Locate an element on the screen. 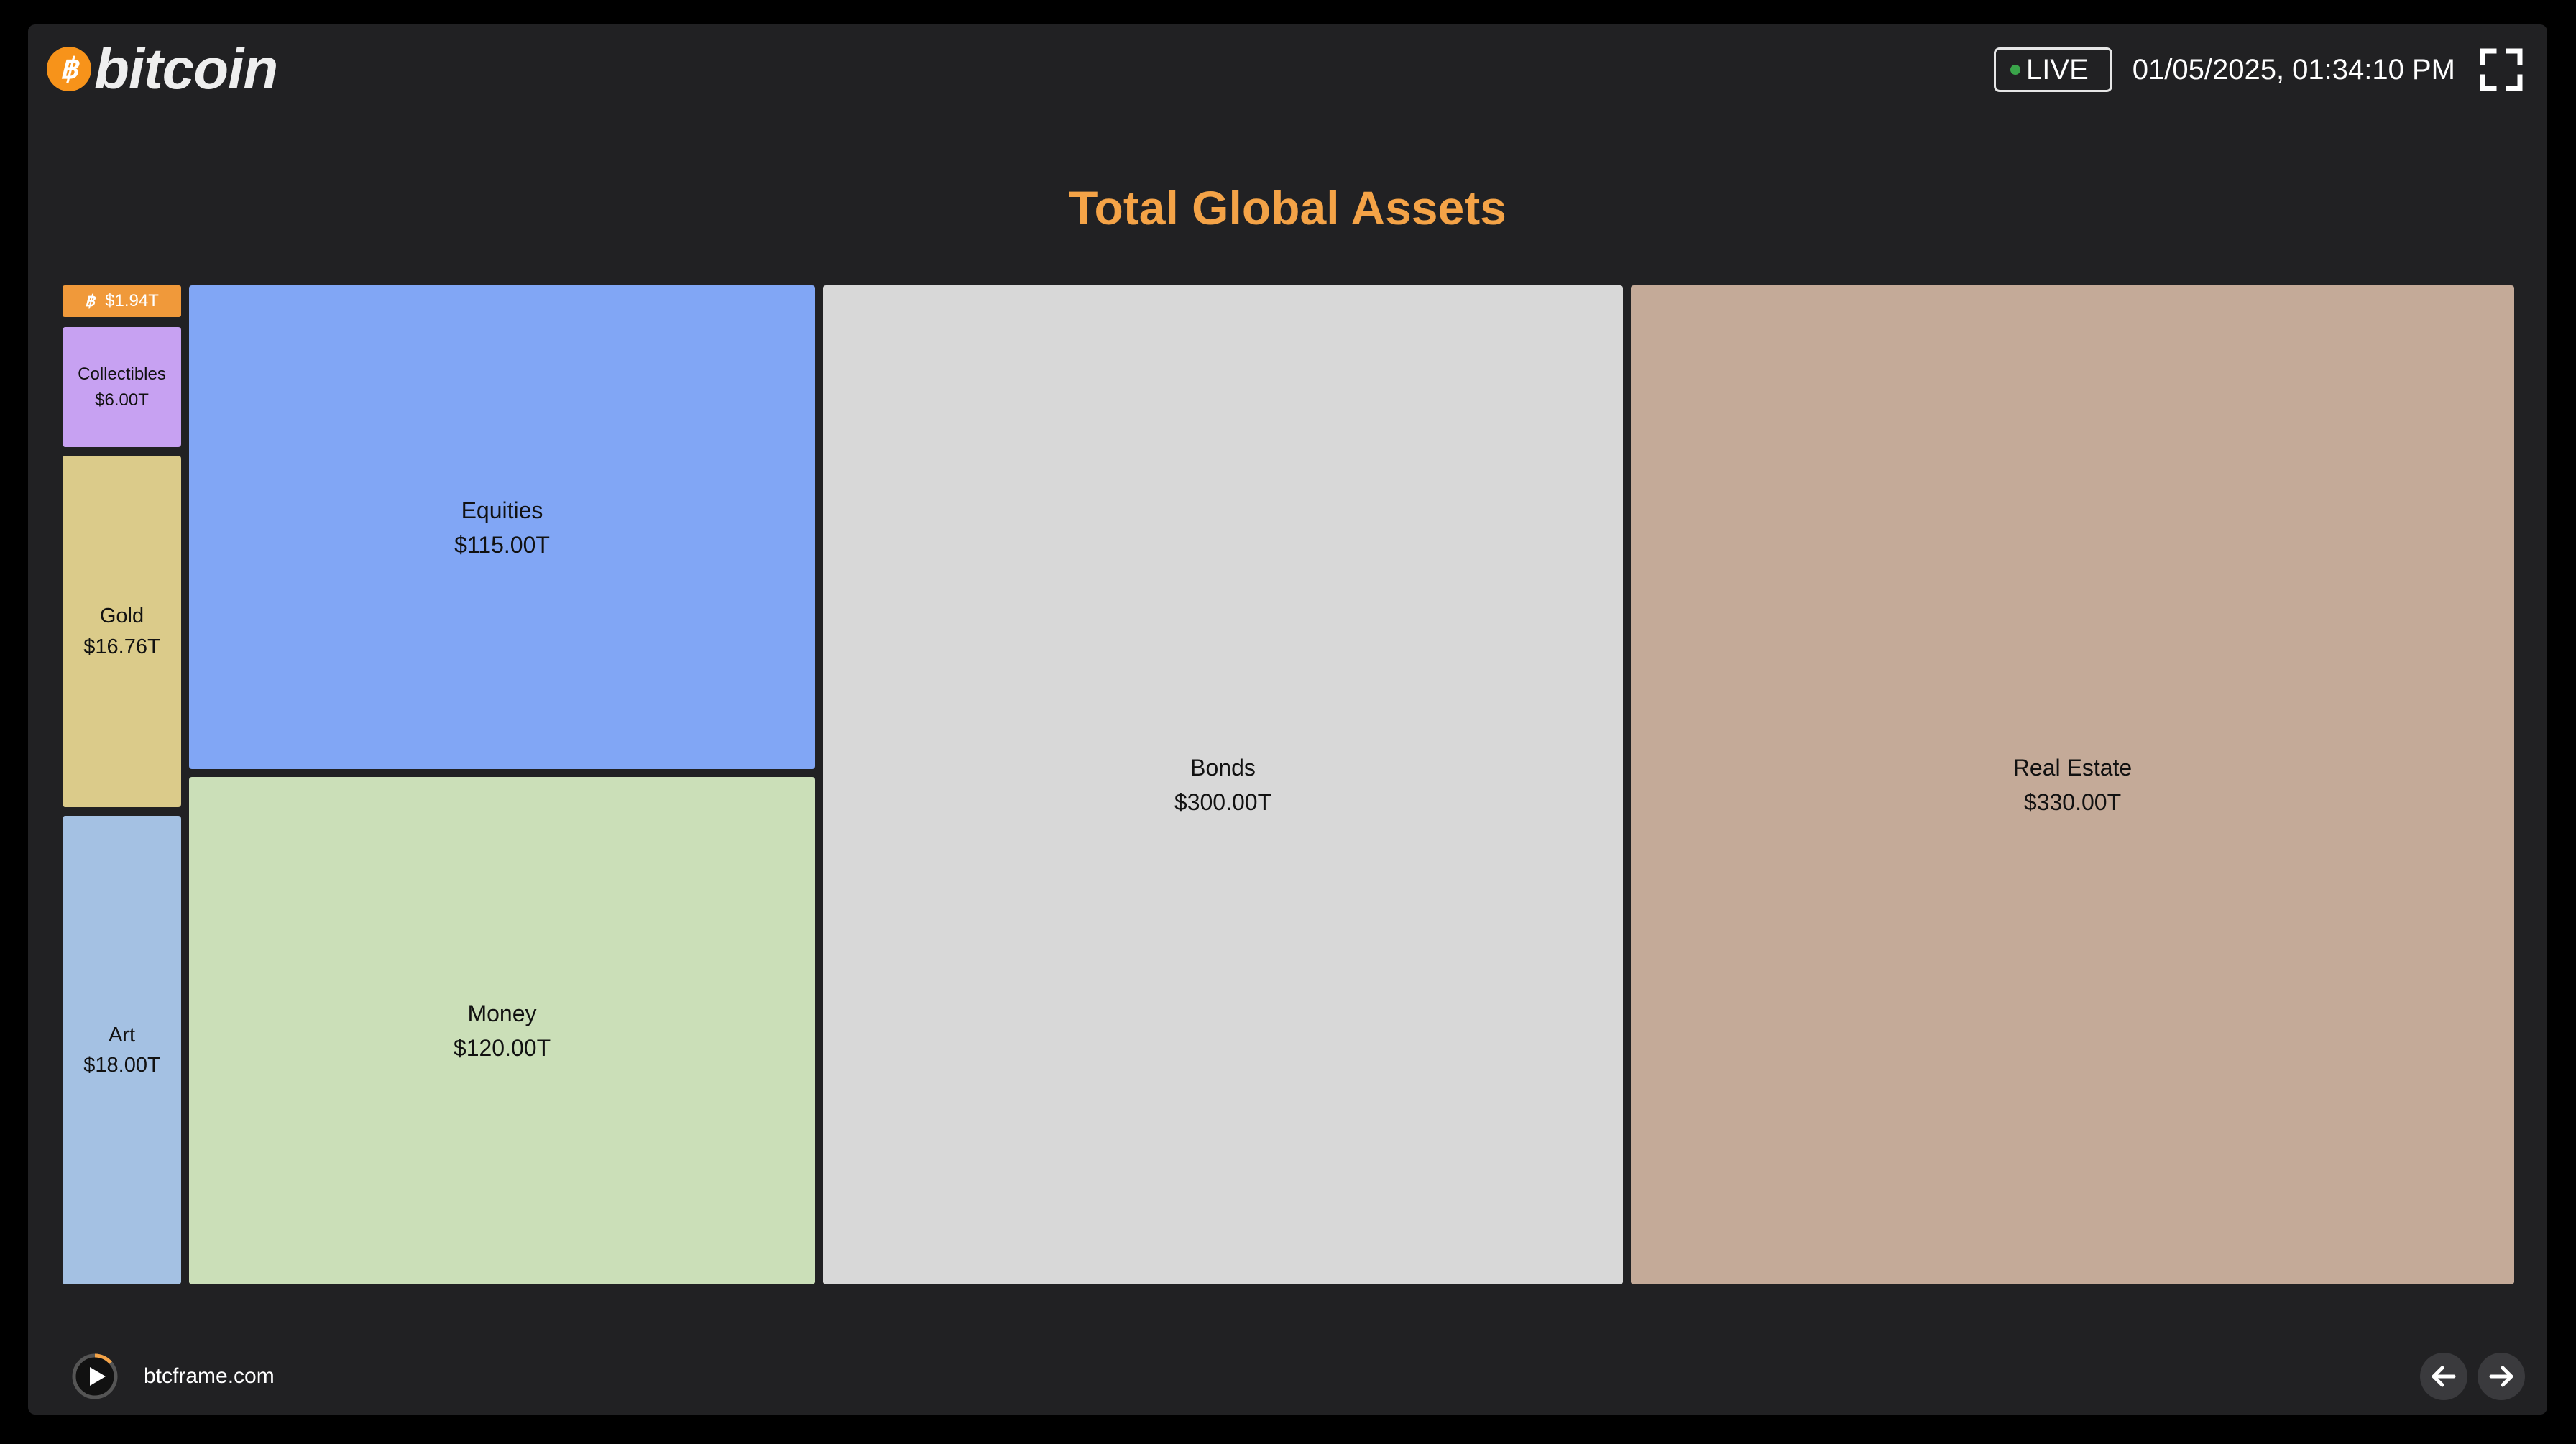 This screenshot has width=2576, height=1444. tile-value: $18.00T is located at coordinates (121, 1065).